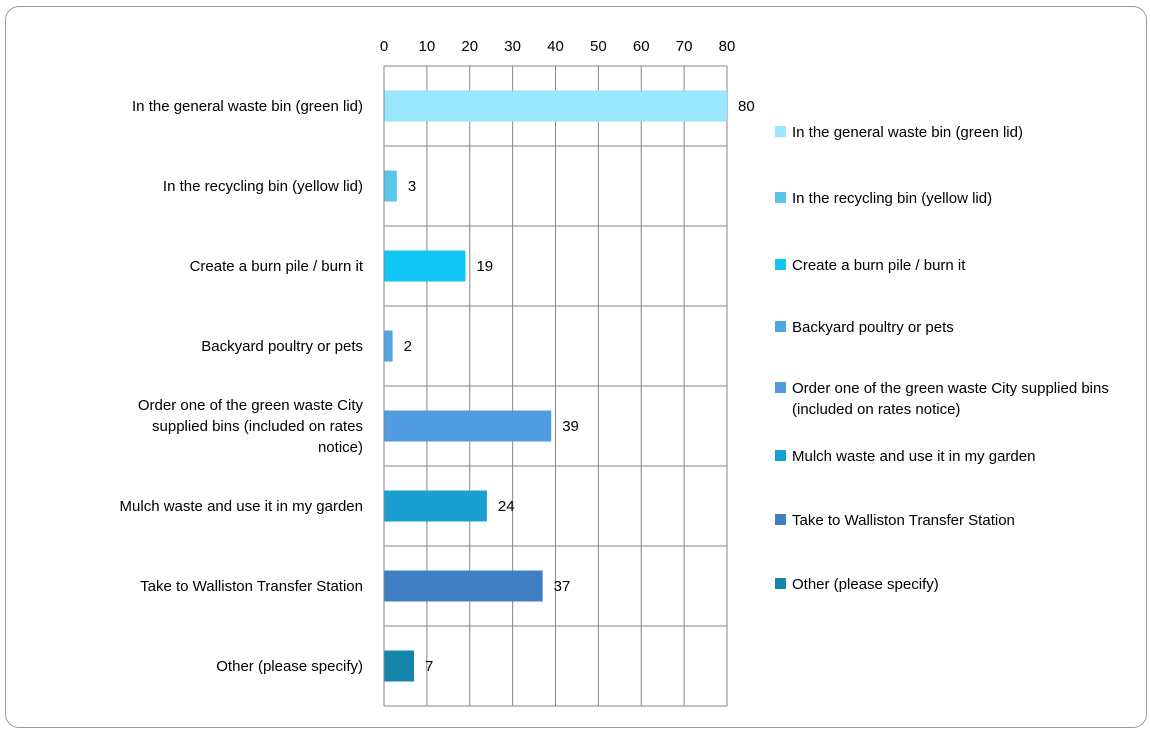 The height and width of the screenshot is (734, 1150). I want to click on x-tick-label: 60, so click(641, 46).